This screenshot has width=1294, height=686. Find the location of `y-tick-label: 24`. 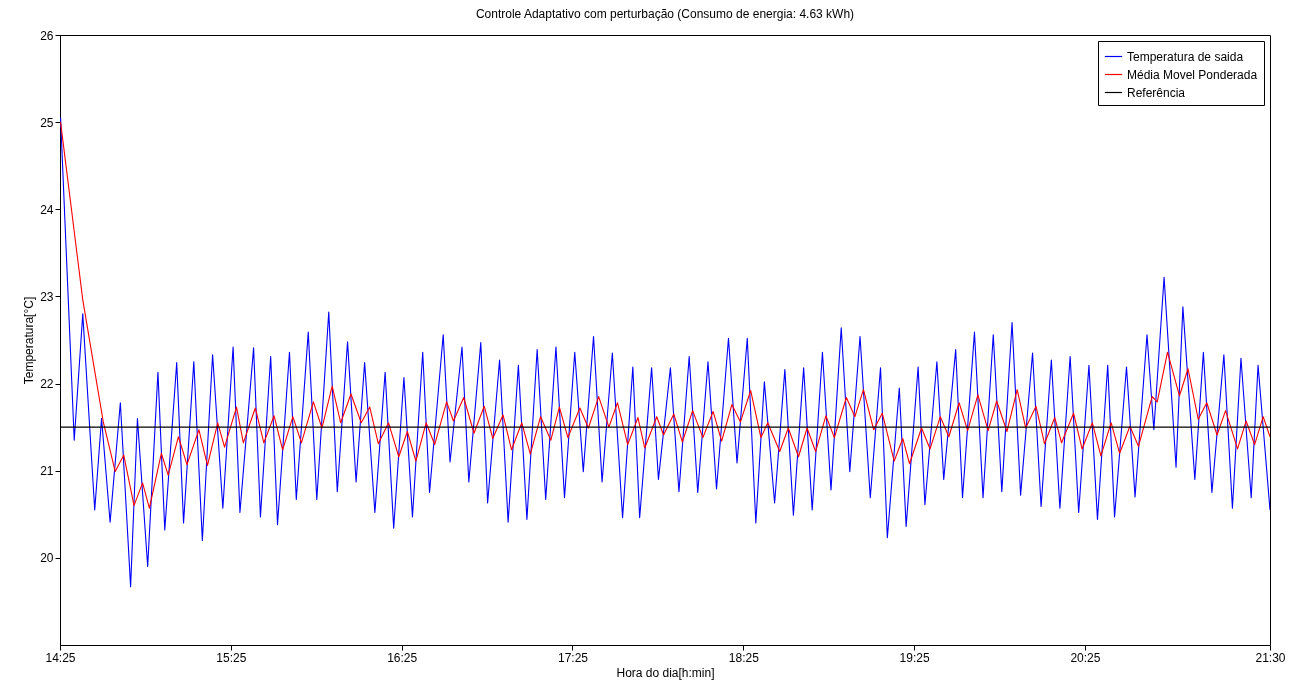

y-tick-label: 24 is located at coordinates (47, 209).